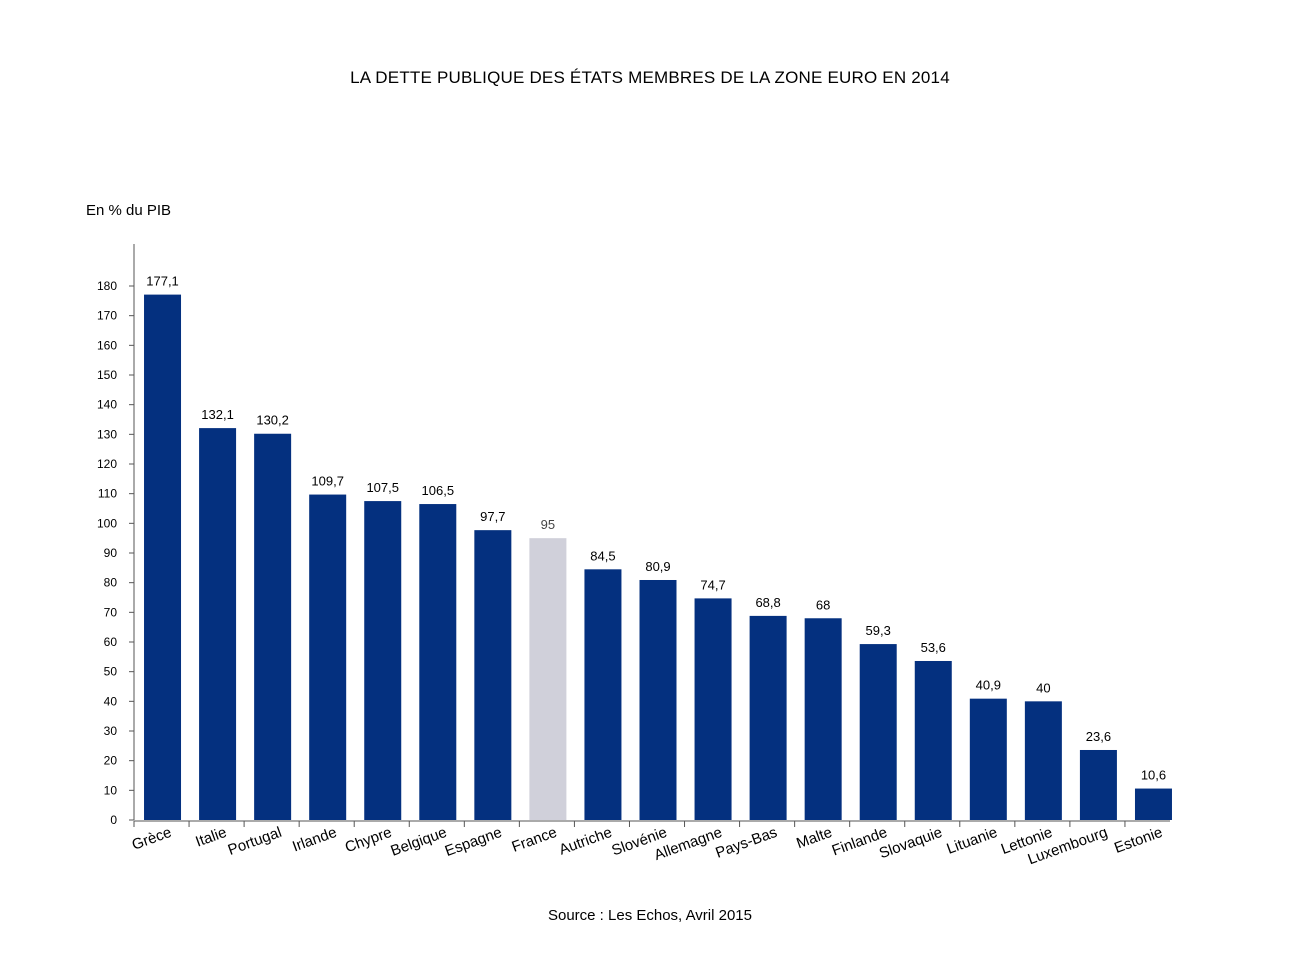  I want to click on y-tick-label: 130, so click(107, 434).